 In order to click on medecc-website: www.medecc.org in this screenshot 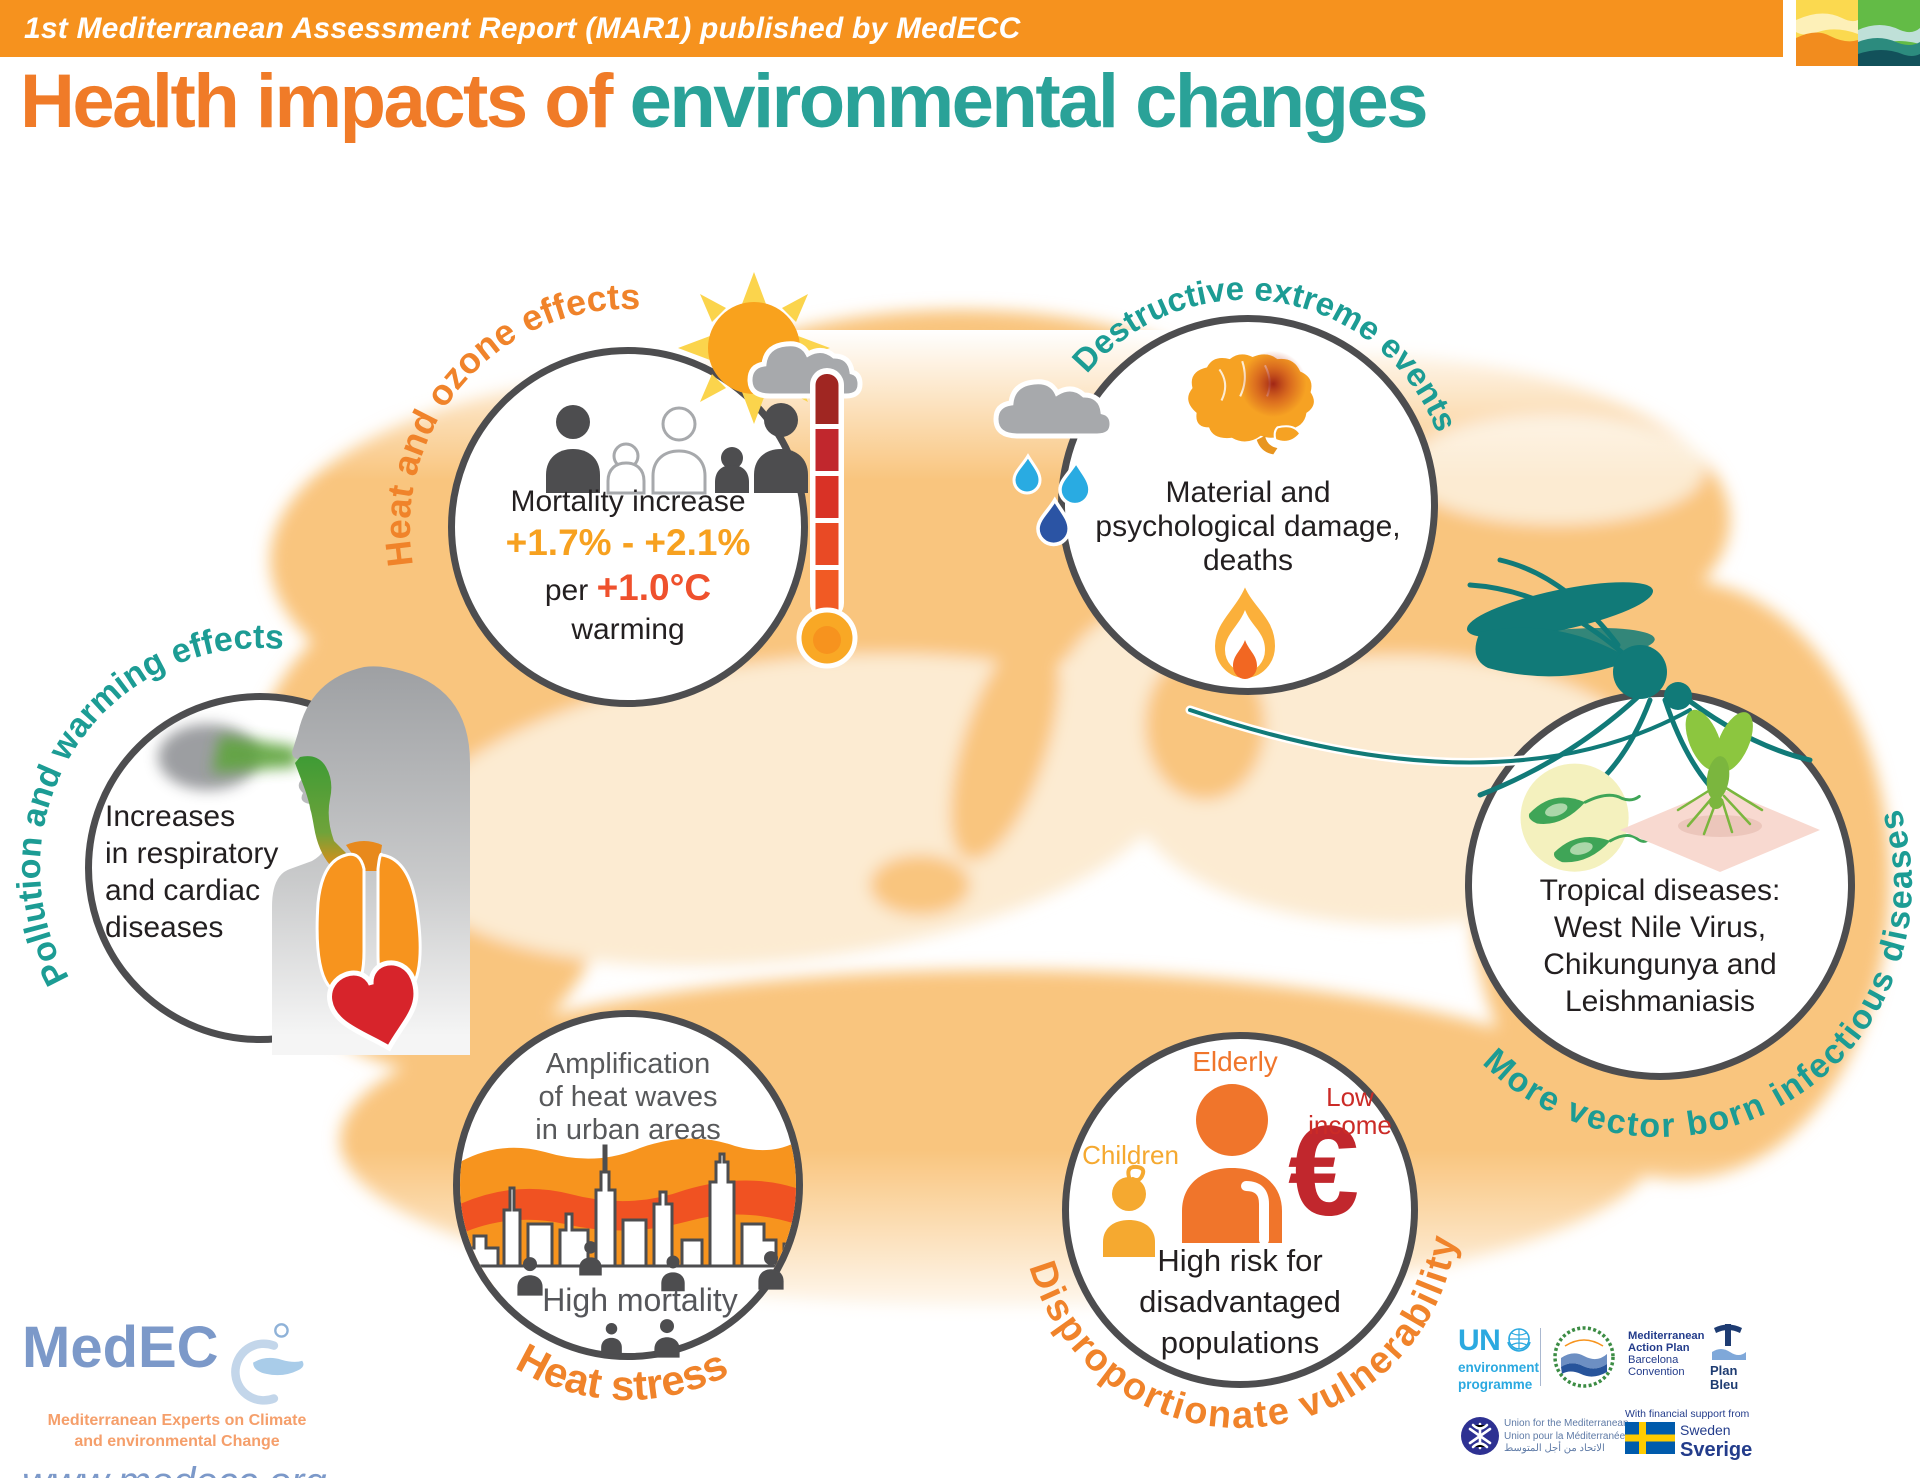, I will do `click(187, 1469)`.